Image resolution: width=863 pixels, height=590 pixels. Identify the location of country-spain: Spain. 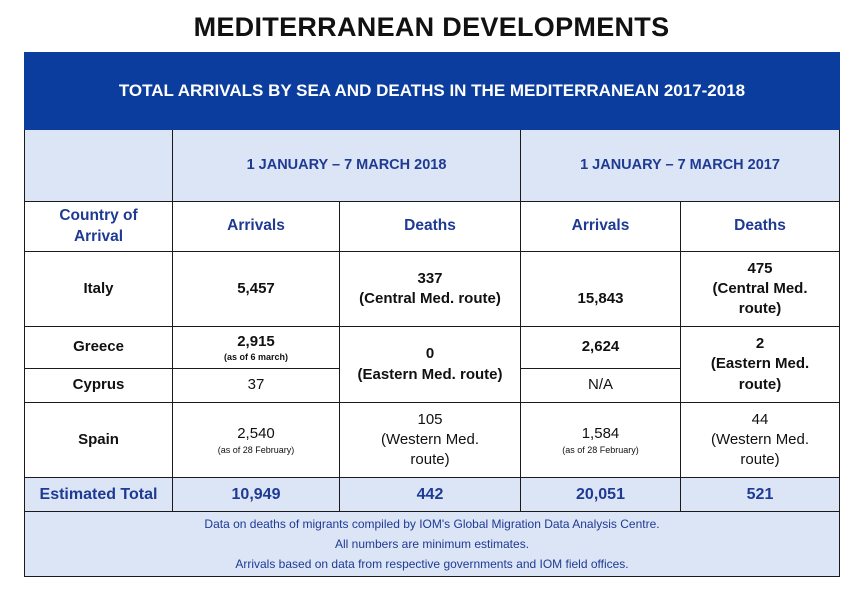
(98, 440).